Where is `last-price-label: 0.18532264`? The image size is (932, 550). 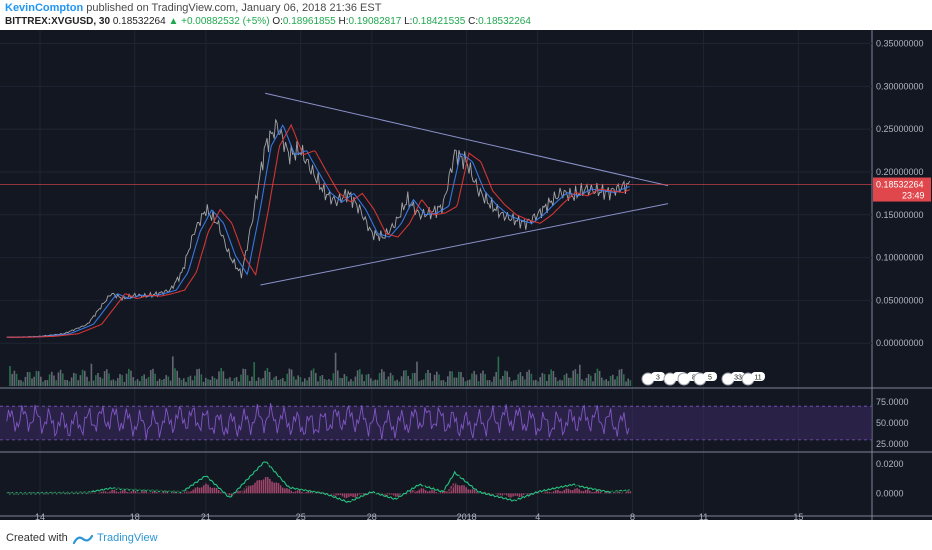
last-price-label: 0.18532264 is located at coordinates (900, 185).